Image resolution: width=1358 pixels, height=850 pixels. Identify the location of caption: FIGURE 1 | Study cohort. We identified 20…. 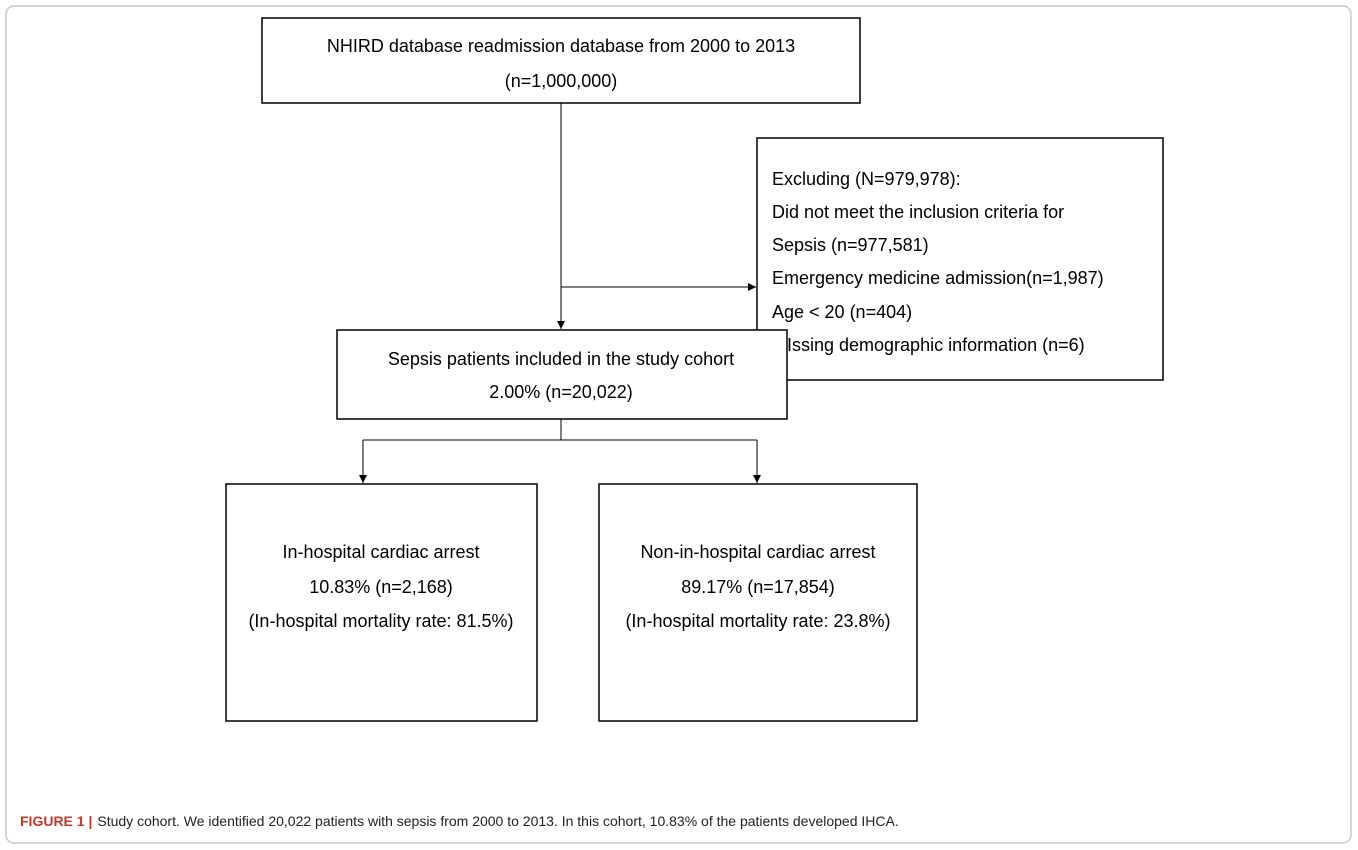
(459, 821).